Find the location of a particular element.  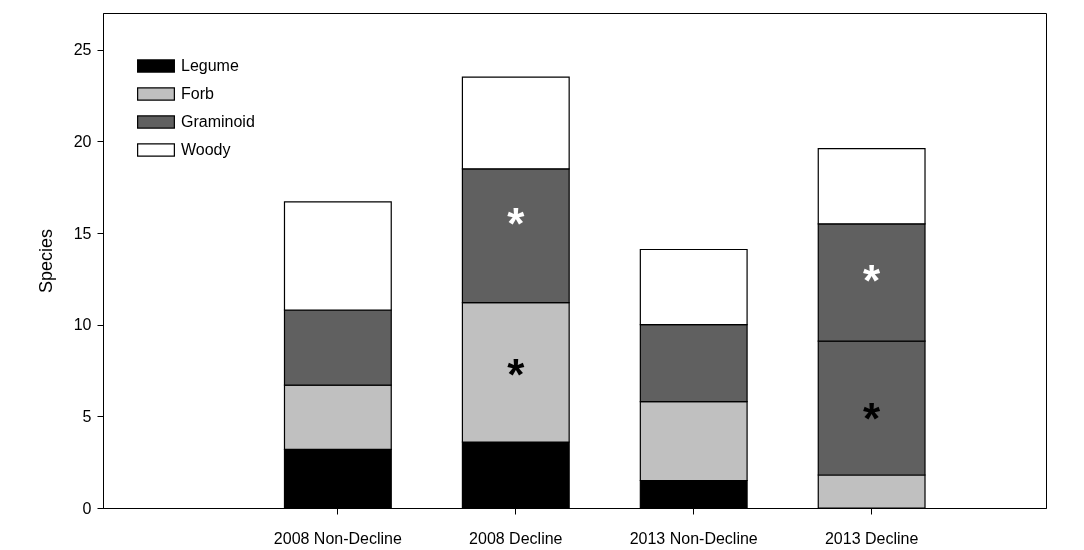

x-tick-label: 2008 Decline is located at coordinates (516, 538).